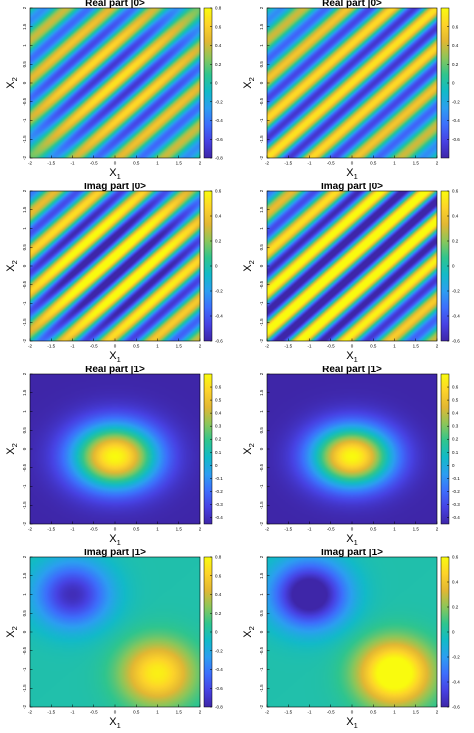  What do you see at coordinates (208, 449) in the screenshot?
I see `colorbar` at bounding box center [208, 449].